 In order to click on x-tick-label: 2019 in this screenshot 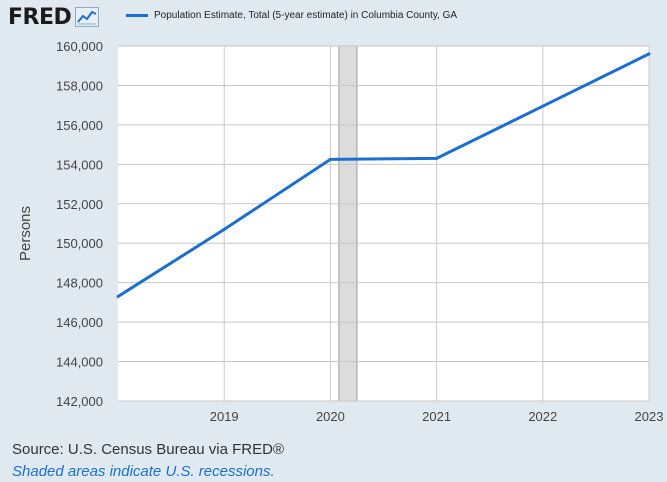, I will do `click(224, 416)`.